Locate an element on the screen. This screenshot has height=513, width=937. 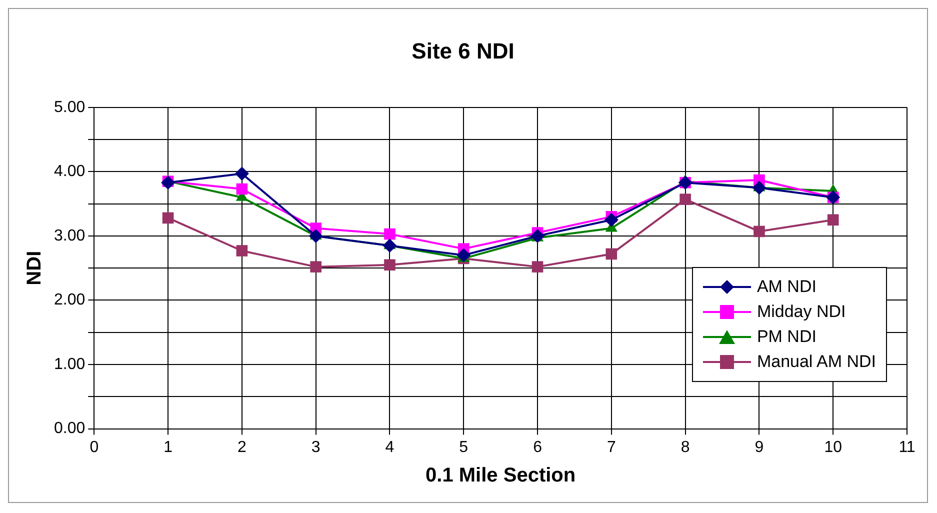
y-tick-label: 2.00 is located at coordinates (70, 300).